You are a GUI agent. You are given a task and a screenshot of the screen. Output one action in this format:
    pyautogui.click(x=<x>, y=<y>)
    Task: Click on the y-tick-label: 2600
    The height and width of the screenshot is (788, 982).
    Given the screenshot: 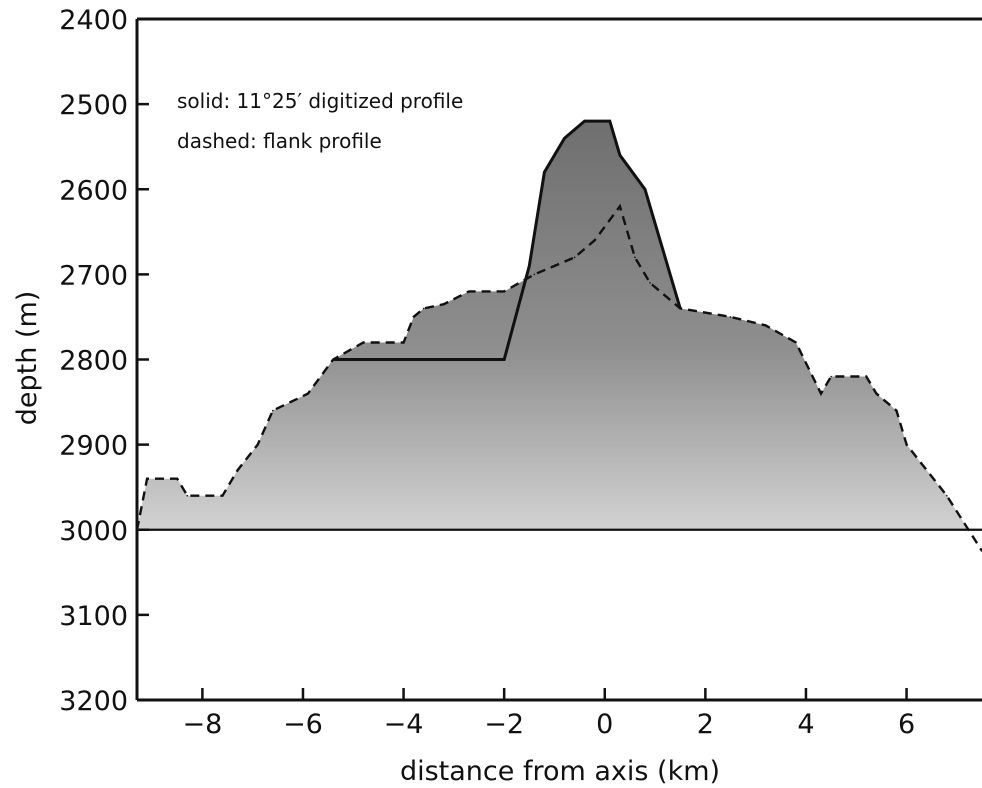 What is the action you would take?
    pyautogui.click(x=93, y=190)
    